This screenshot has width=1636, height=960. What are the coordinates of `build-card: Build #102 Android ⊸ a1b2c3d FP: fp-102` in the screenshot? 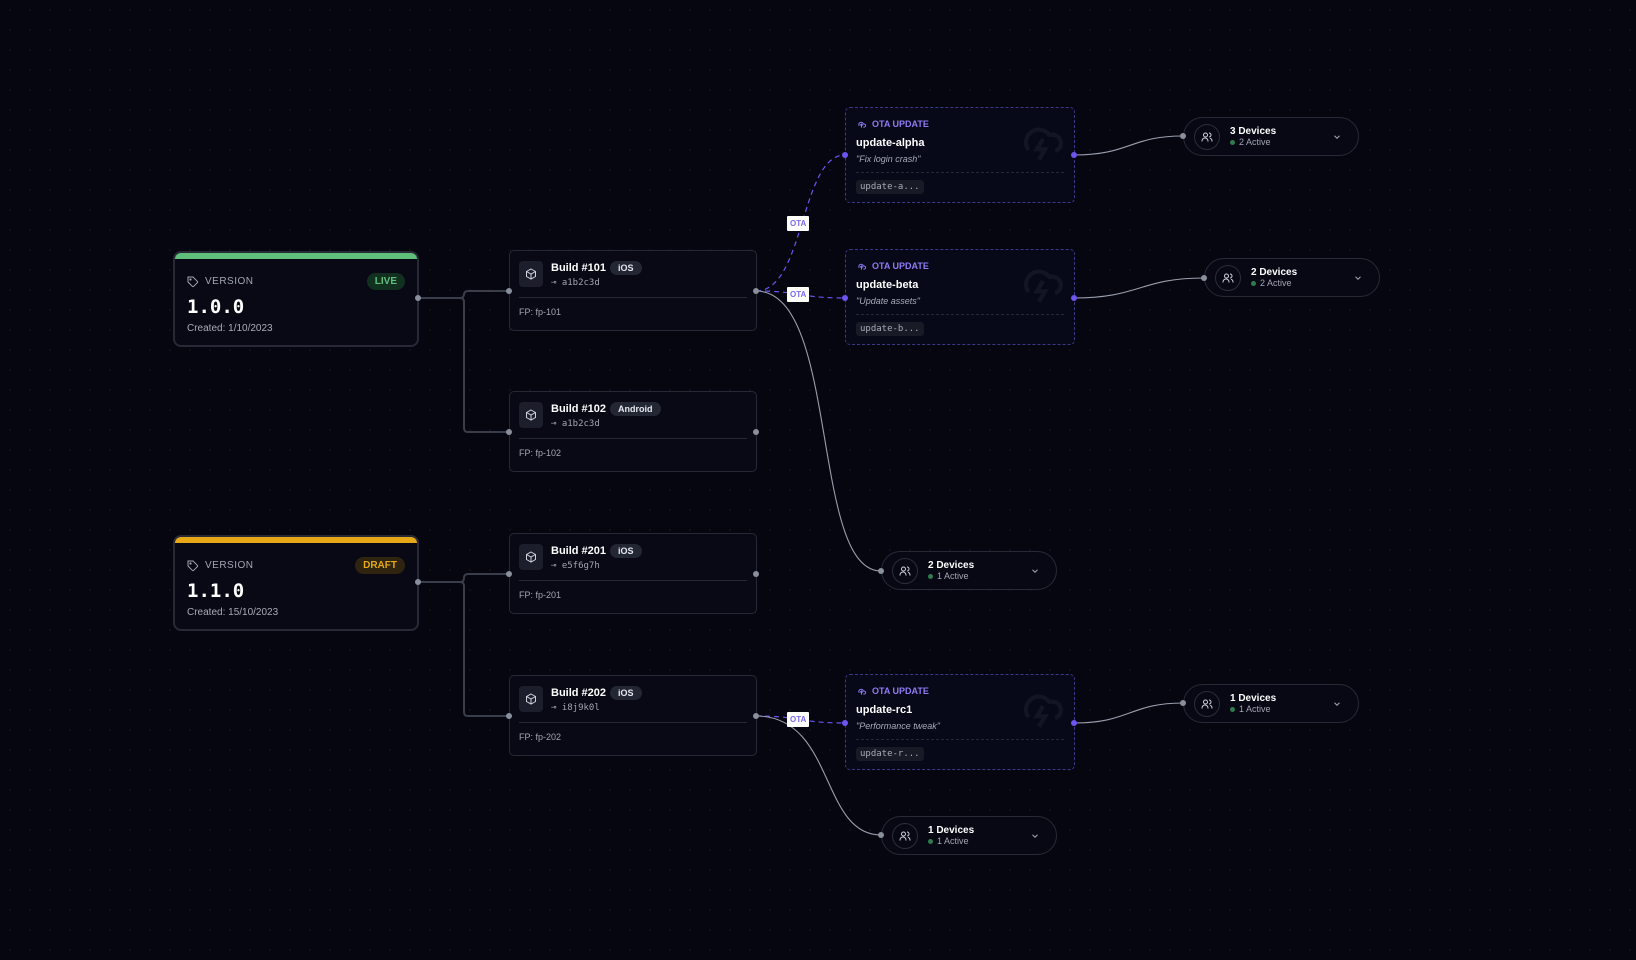 It's located at (633, 431).